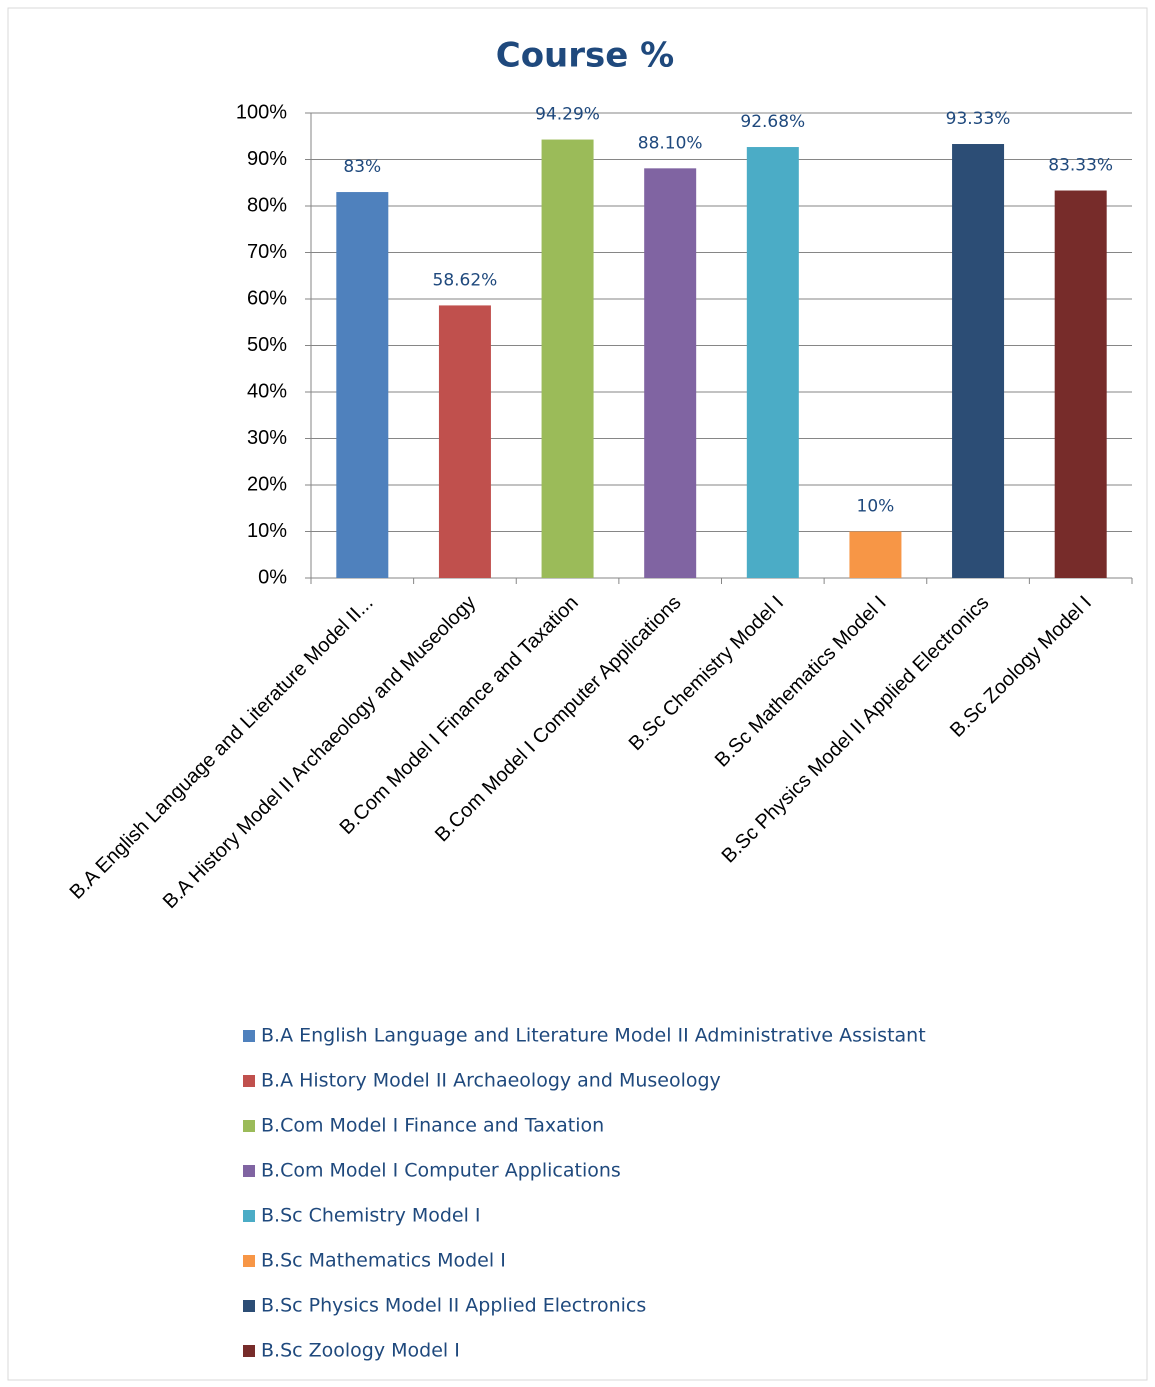 This screenshot has width=1155, height=1387. I want to click on legend-label: B.Sc Chemistry Model I, so click(371, 1216).